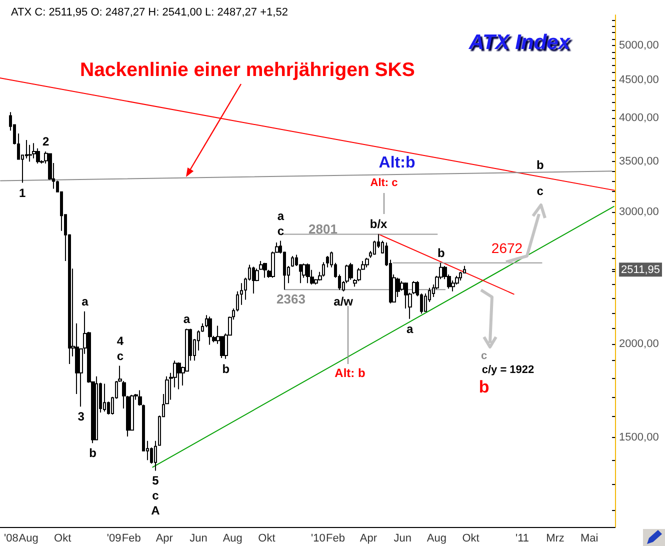  What do you see at coordinates (522, 538) in the screenshot?
I see `x-tick-label: '11` at bounding box center [522, 538].